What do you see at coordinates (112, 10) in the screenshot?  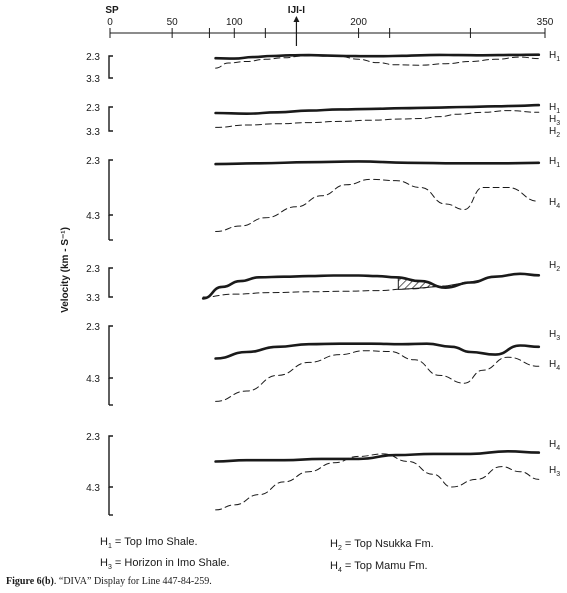 I see `x-axis-label: SP` at bounding box center [112, 10].